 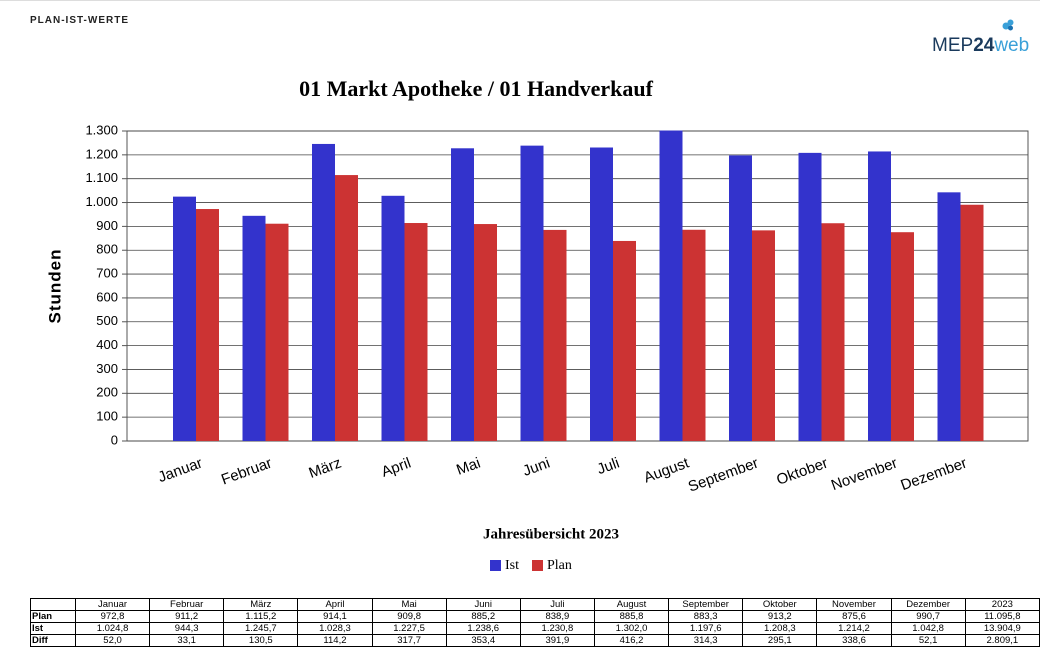 I want to click on table-cell: 416,2, so click(x=631, y=640).